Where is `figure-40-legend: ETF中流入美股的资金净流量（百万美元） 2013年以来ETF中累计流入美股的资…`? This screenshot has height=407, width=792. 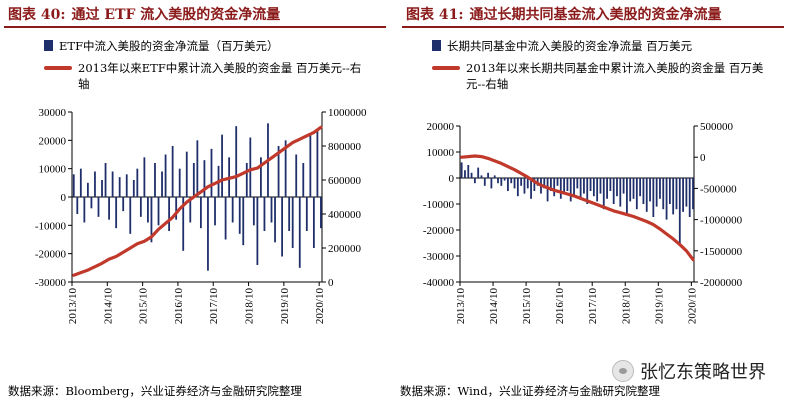 figure-40-legend: ETF中流入美股的资金净流量（百万美元） 2013年以来ETF中累计流入美股的资… is located at coordinates (204, 68).